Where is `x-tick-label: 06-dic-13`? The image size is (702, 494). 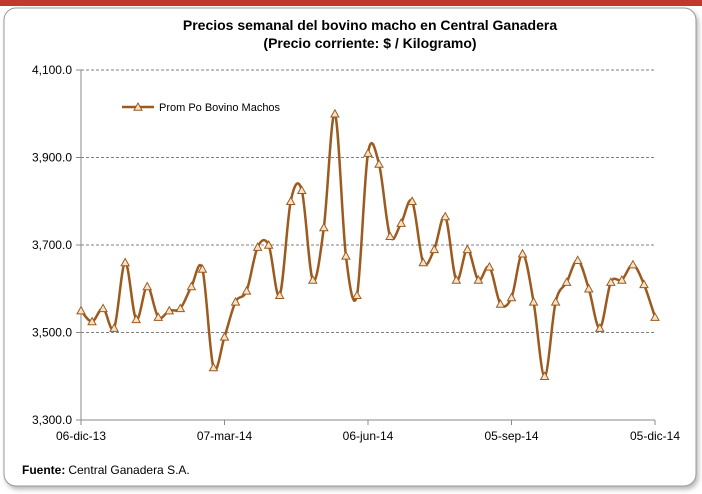
x-tick-label: 06-dic-13 is located at coordinates (81, 436).